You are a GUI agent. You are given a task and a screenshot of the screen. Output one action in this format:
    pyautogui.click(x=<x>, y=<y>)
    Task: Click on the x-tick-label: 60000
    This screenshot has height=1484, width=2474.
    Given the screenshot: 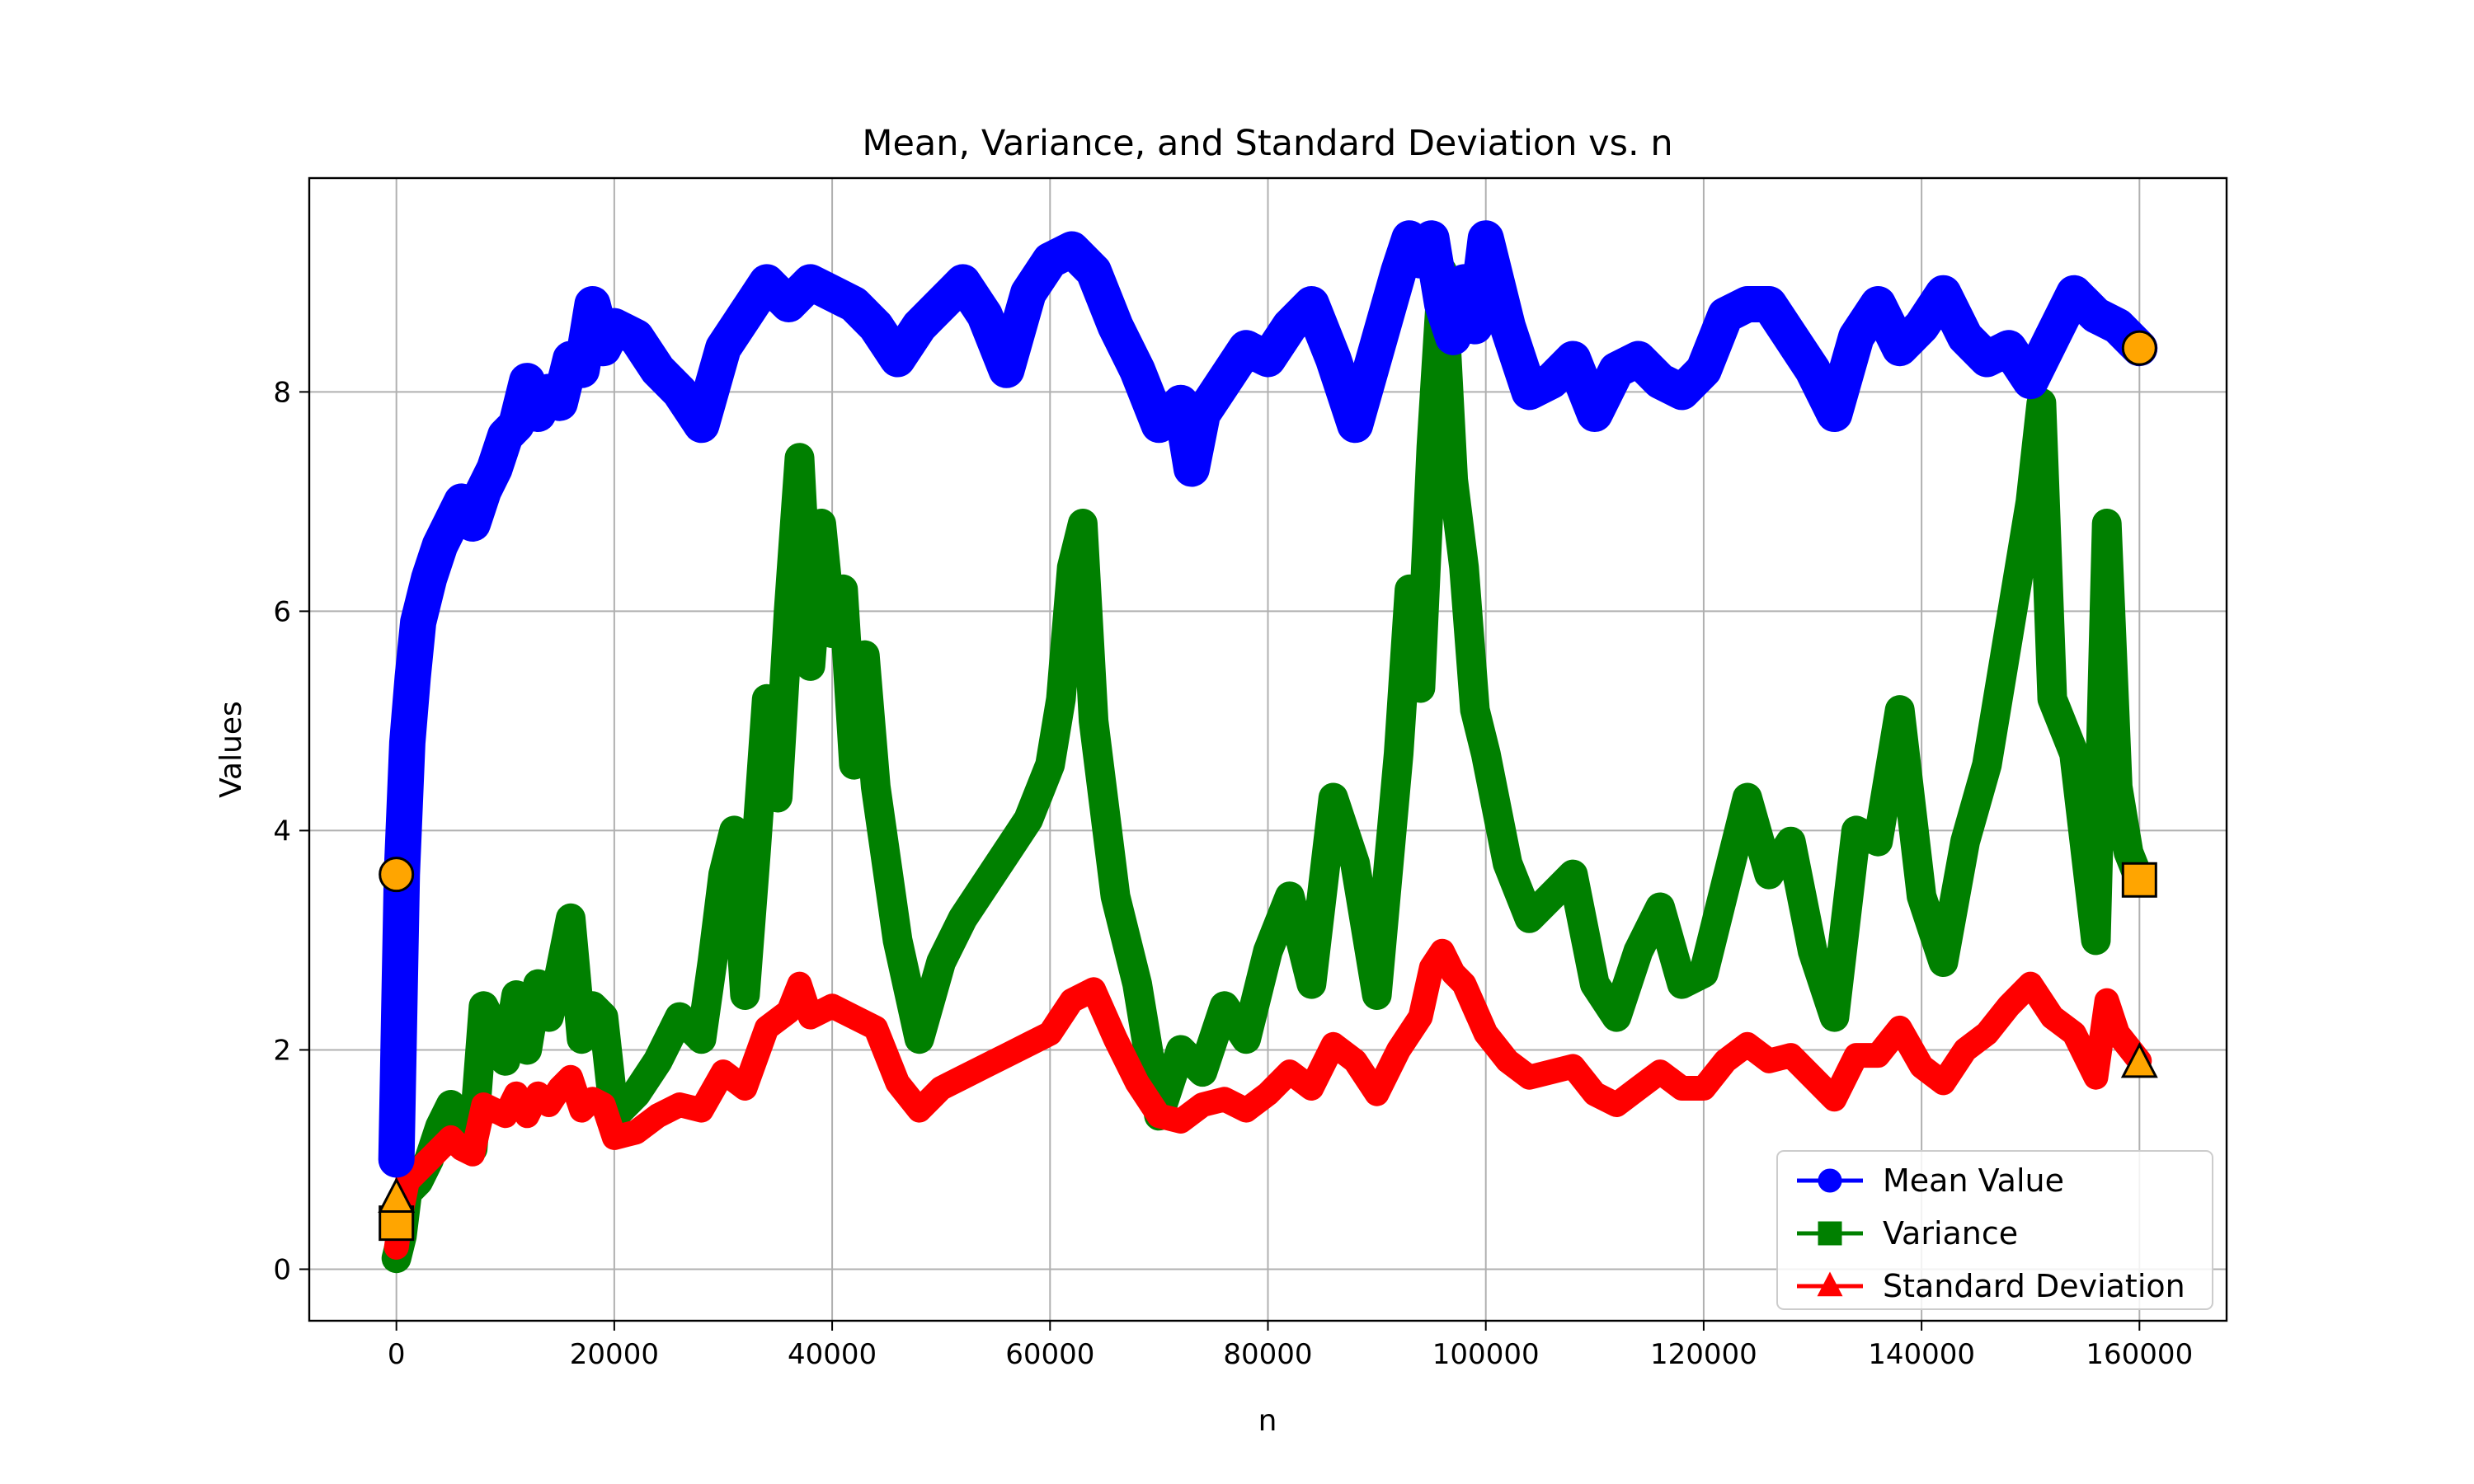 What is the action you would take?
    pyautogui.click(x=1049, y=1354)
    